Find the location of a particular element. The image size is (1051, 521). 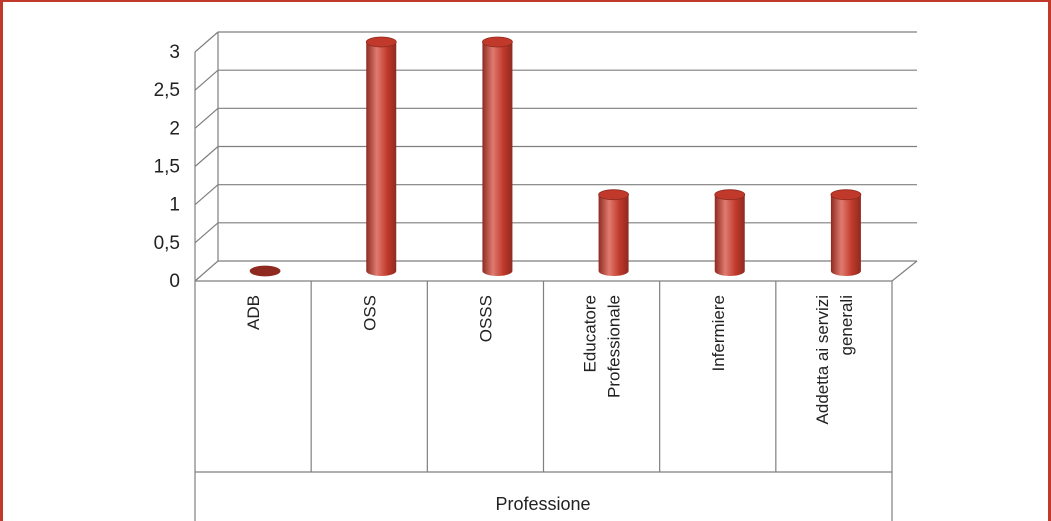

x-axis-title: Professione is located at coordinates (542, 504).